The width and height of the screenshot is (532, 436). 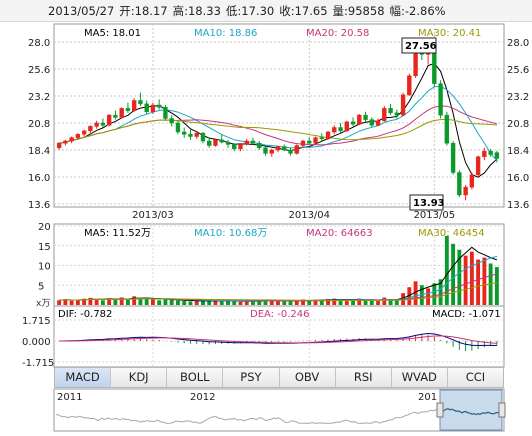 I want to click on macd-gridlines, so click(x=279, y=341).